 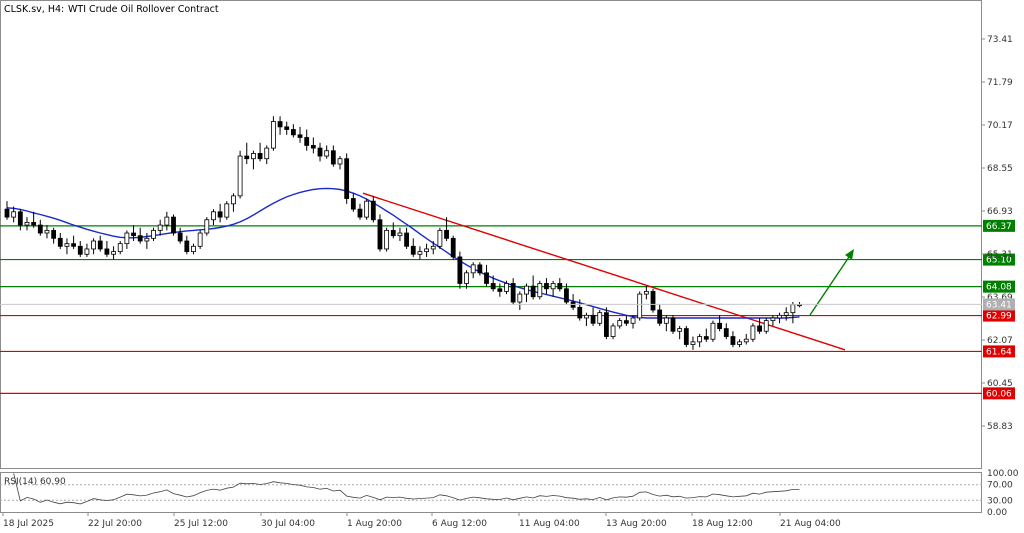 What do you see at coordinates (1000, 341) in the screenshot?
I see `y-tick-label: 62.07` at bounding box center [1000, 341].